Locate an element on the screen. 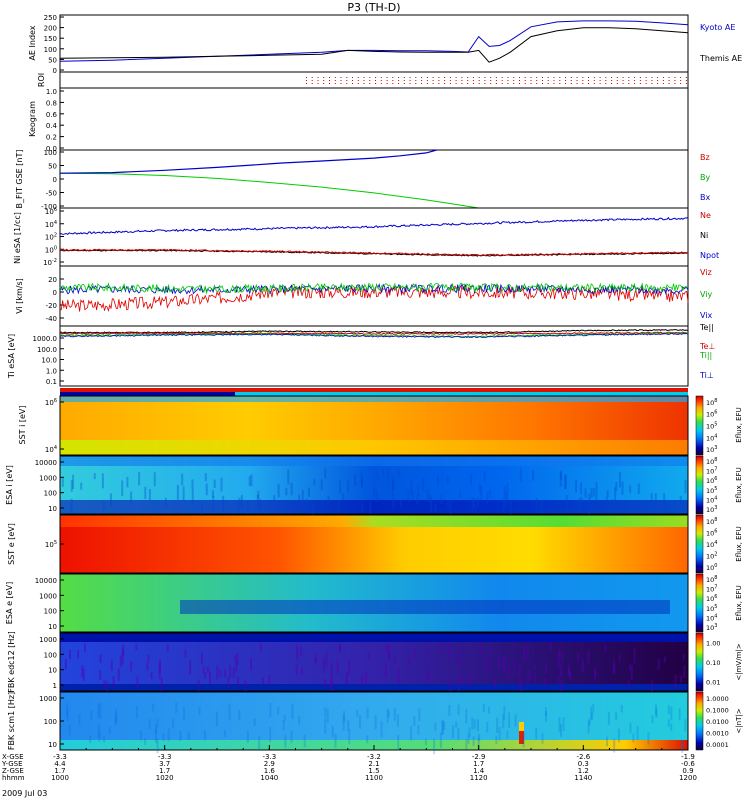 Image resolution: width=750 pixels, height=800 pixels. legend-vix: Vix is located at coordinates (706, 315).